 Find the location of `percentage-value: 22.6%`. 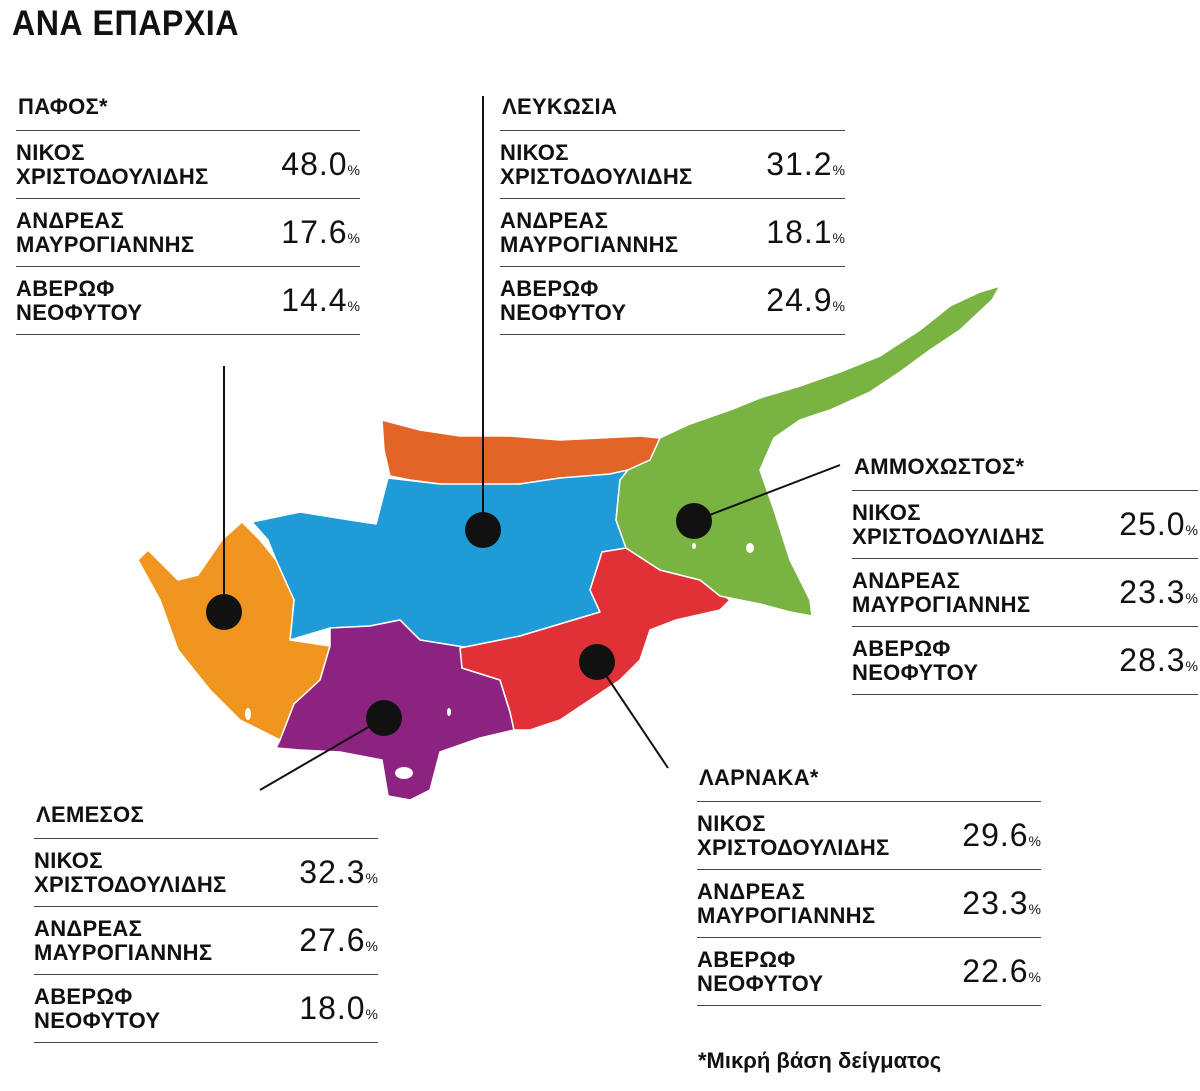

percentage-value: 22.6% is located at coordinates (1001, 971).